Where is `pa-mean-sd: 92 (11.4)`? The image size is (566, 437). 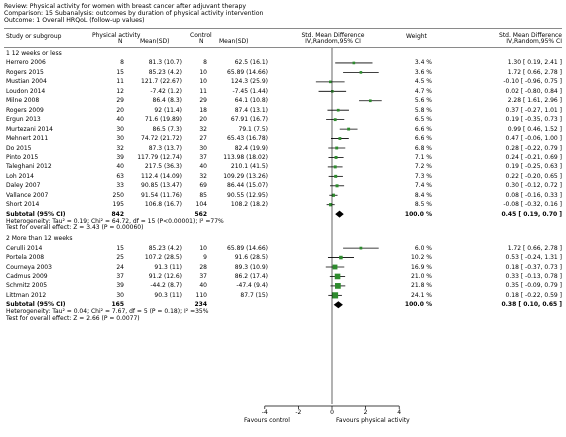
pa-mean-sd: 92 (11.4) is located at coordinates (168, 110).